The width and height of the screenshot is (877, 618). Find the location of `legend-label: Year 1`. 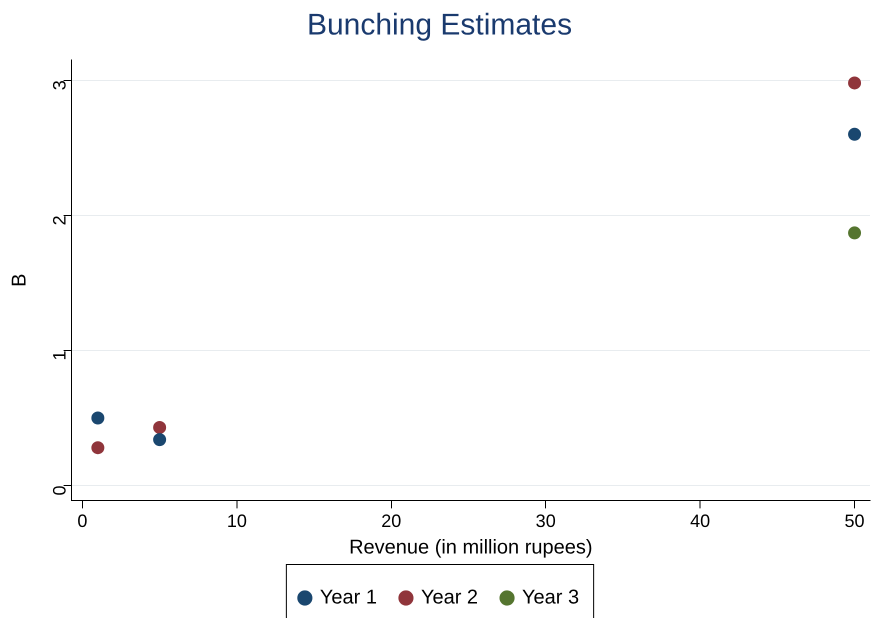

legend-label: Year 1 is located at coordinates (348, 597).